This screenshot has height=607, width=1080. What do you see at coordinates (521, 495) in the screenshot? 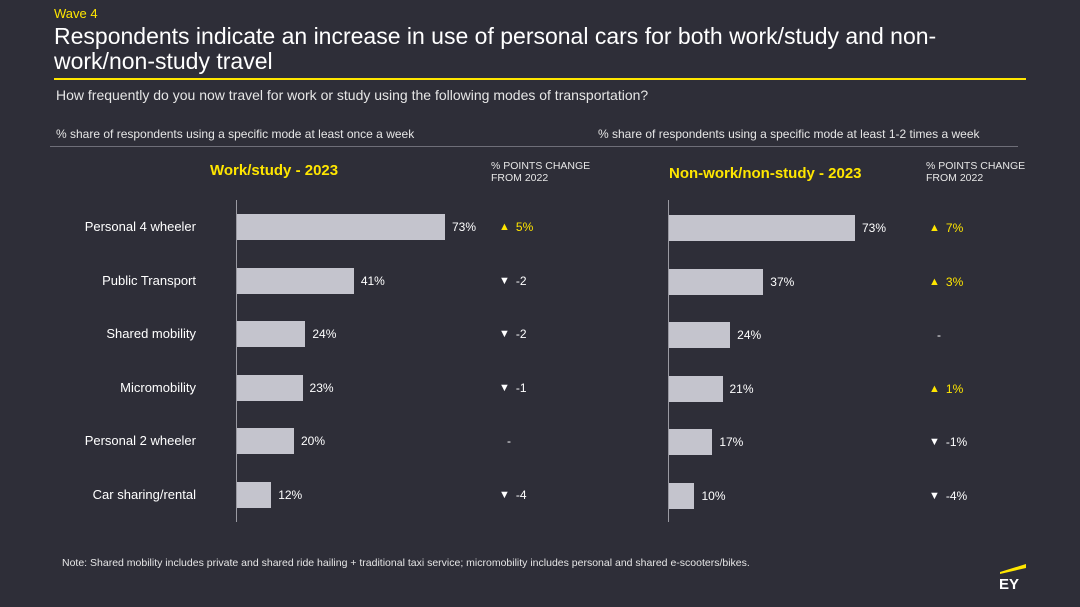
I see `work-study-change-value: -4` at bounding box center [521, 495].